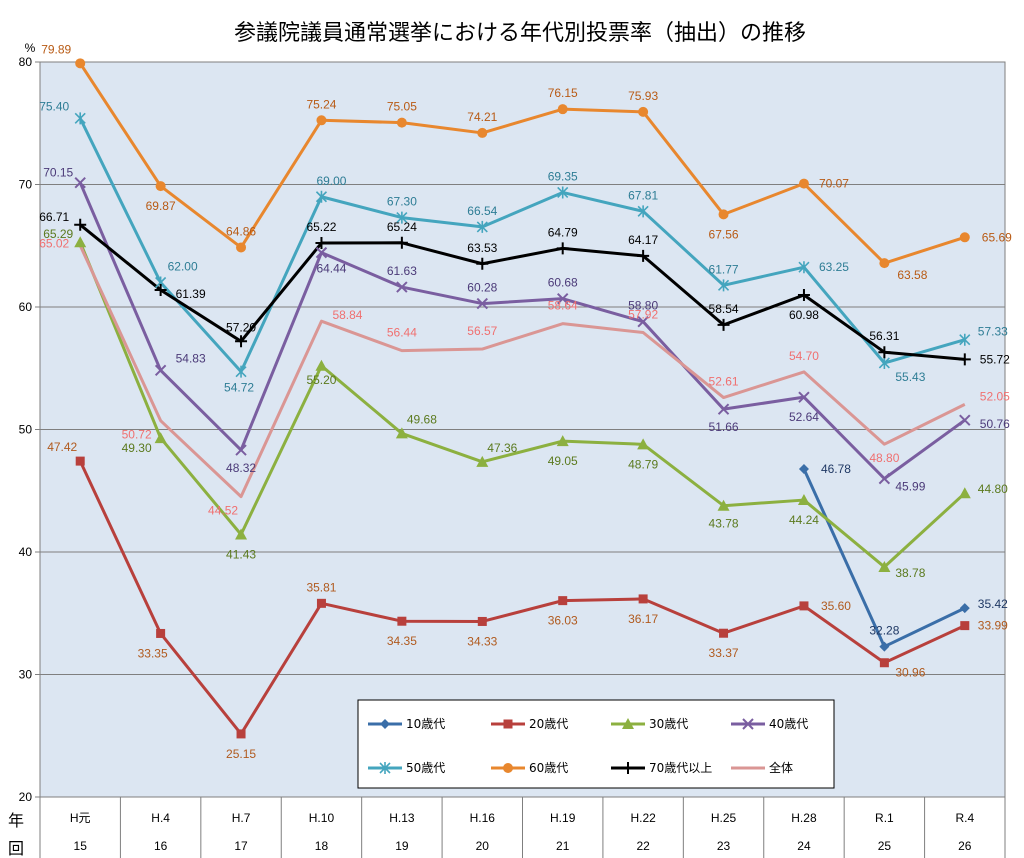 The width and height of the screenshot is (1024, 858). What do you see at coordinates (884, 458) in the screenshot?
I see `data-label: 48.80` at bounding box center [884, 458].